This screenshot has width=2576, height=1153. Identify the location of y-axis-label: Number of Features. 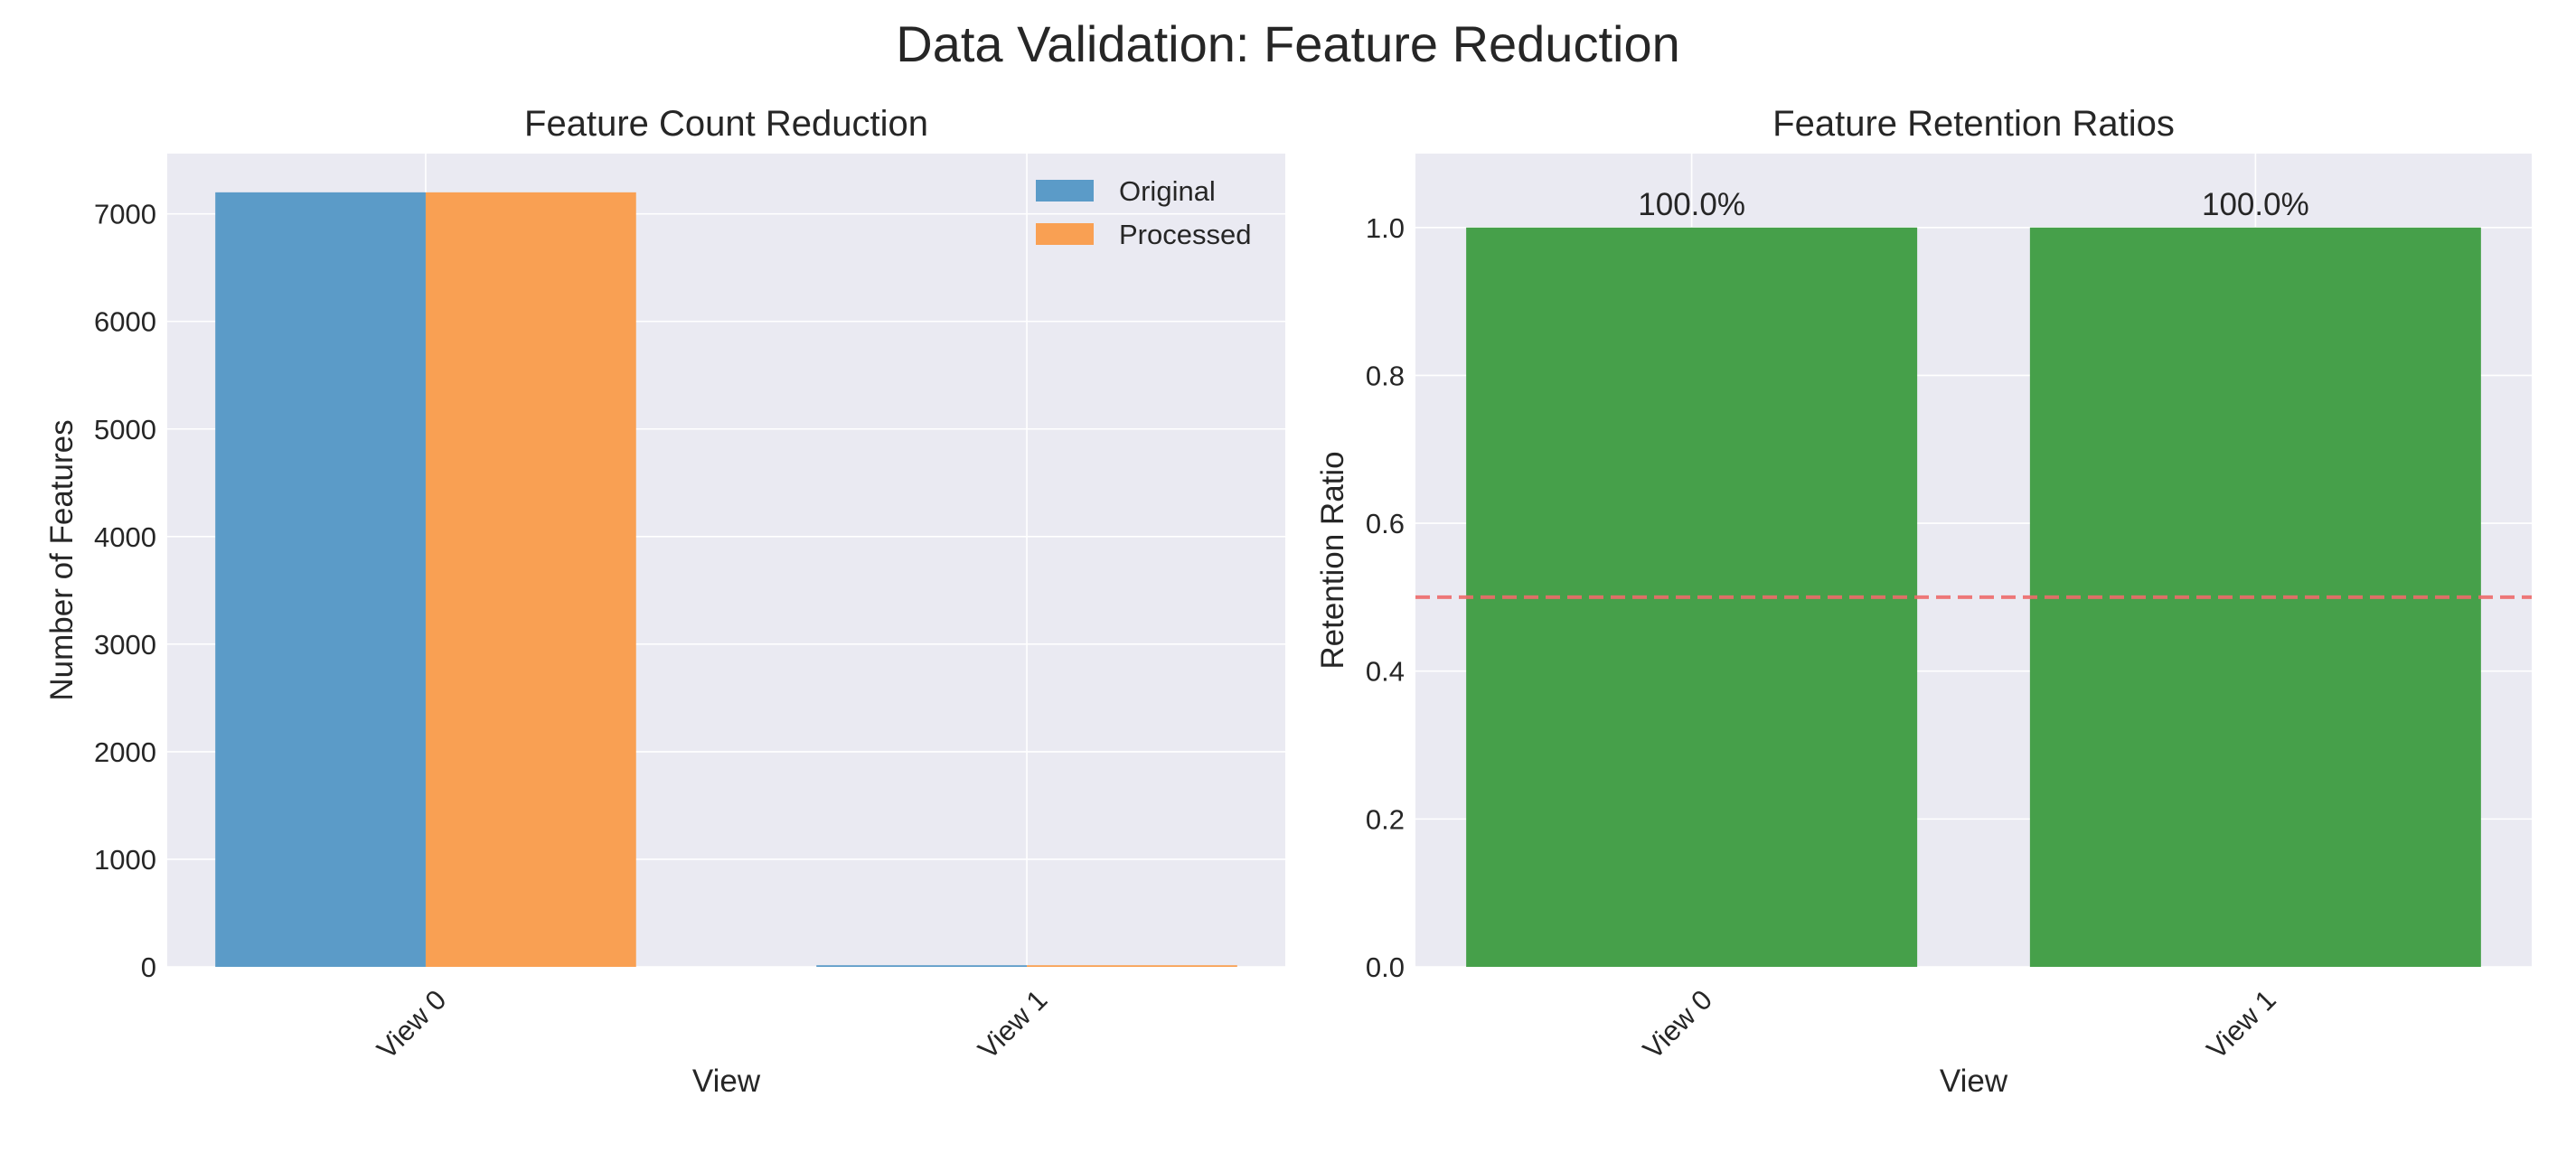
(62, 559).